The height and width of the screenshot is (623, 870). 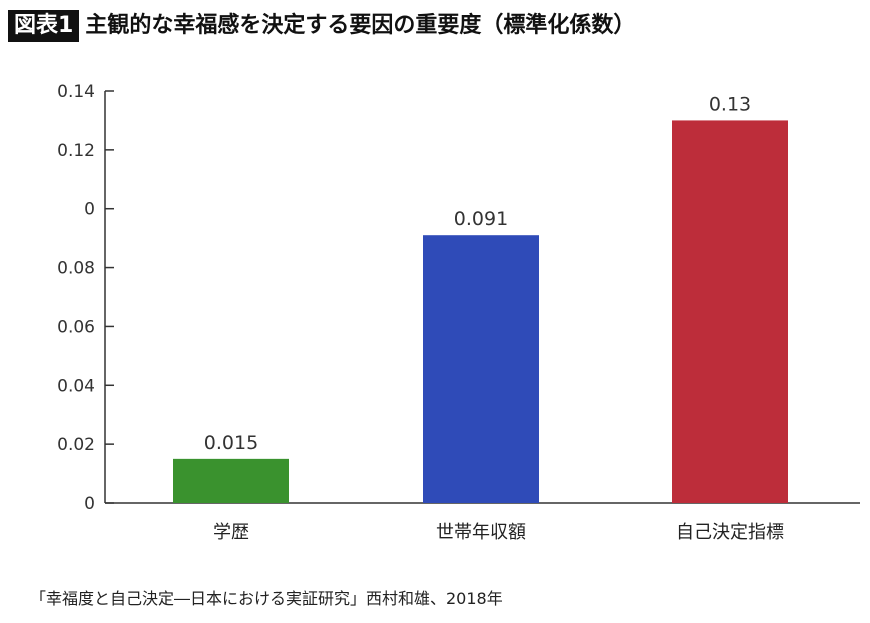 I want to click on title-text: 主観的な幸福感を決定する要因の重要度（標準化係数）, so click(x=360, y=25).